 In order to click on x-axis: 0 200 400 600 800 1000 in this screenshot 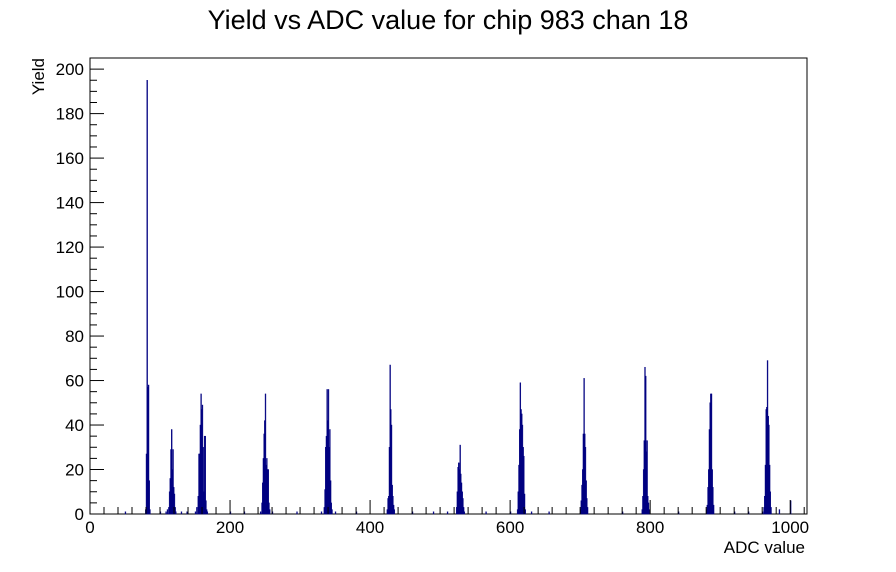, I will do `click(447, 518)`.